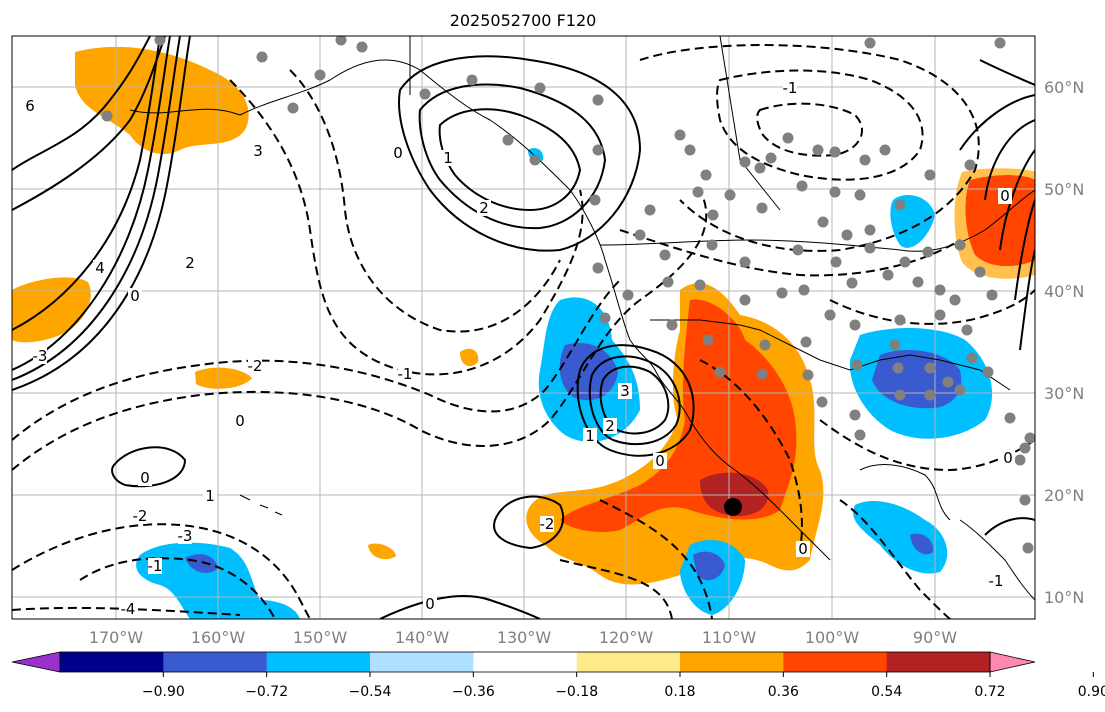 The image size is (1105, 712). What do you see at coordinates (1064, 291) in the screenshot?
I see `latitude-label: 40°N` at bounding box center [1064, 291].